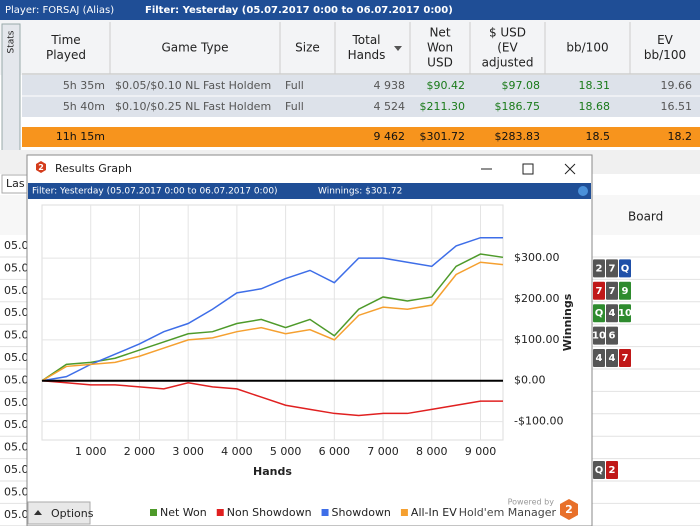 The width and height of the screenshot is (700, 526). Describe the element at coordinates (569, 509) in the screenshot. I see `logo-label: 2` at that location.